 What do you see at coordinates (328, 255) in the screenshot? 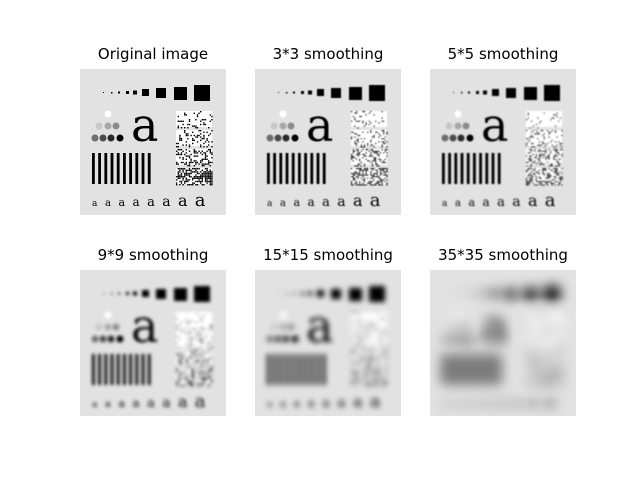
I see `panel-title: 15*15 smoothing` at bounding box center [328, 255].